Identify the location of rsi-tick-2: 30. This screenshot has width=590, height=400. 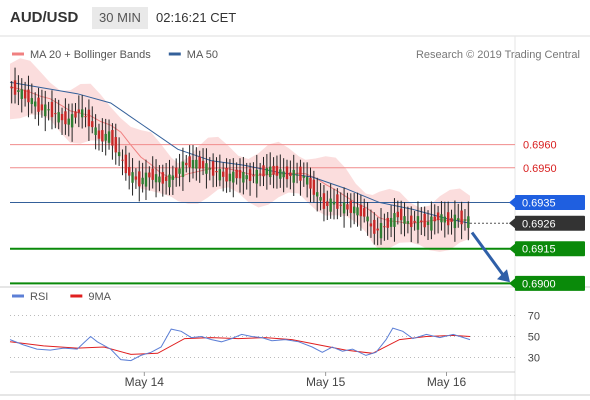
(534, 359).